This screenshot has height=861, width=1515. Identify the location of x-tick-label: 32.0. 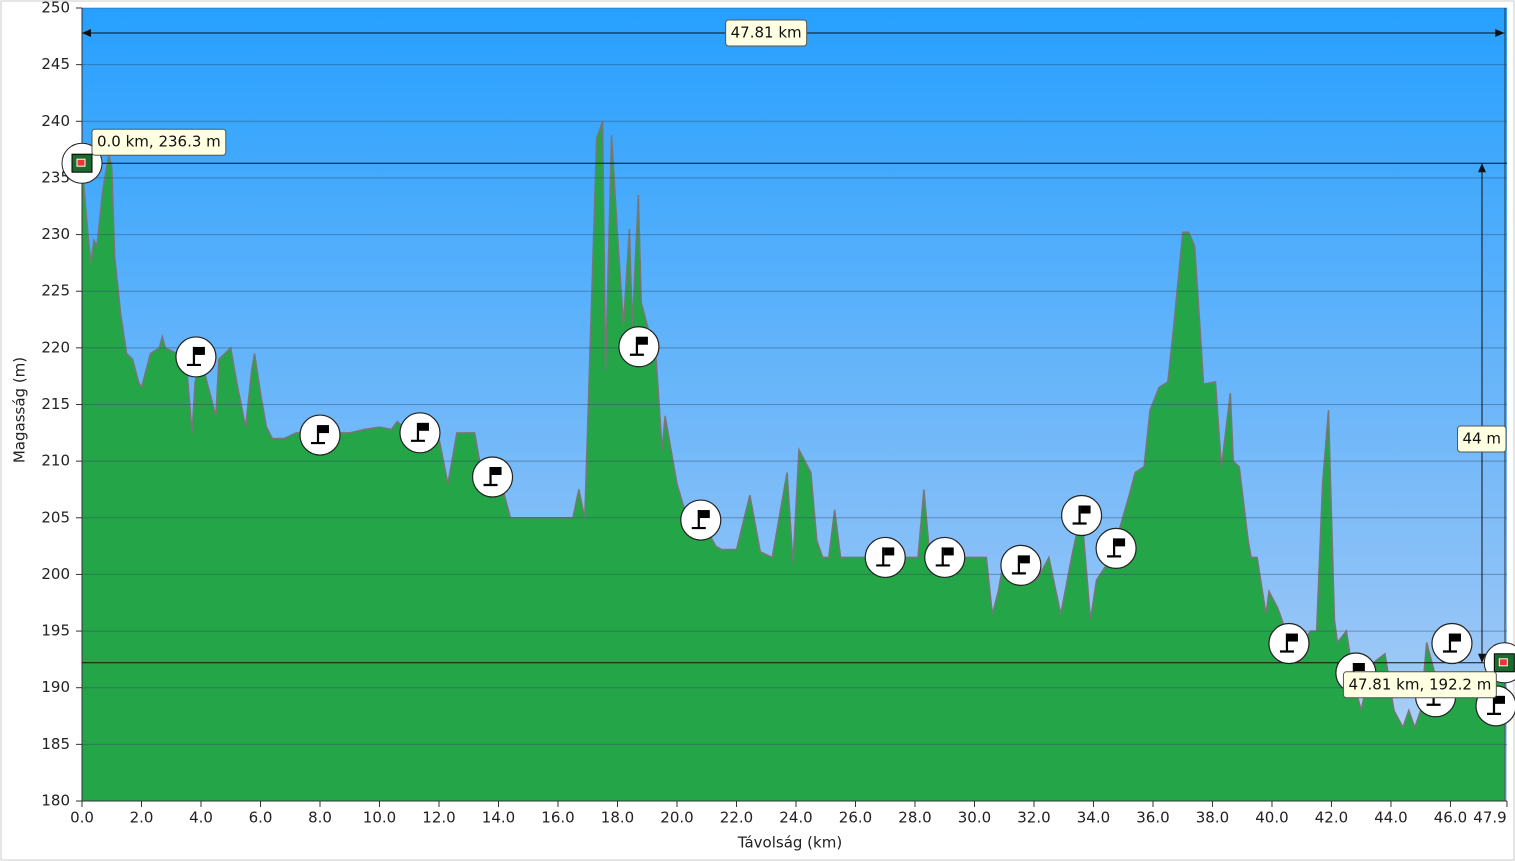
(1033, 818).